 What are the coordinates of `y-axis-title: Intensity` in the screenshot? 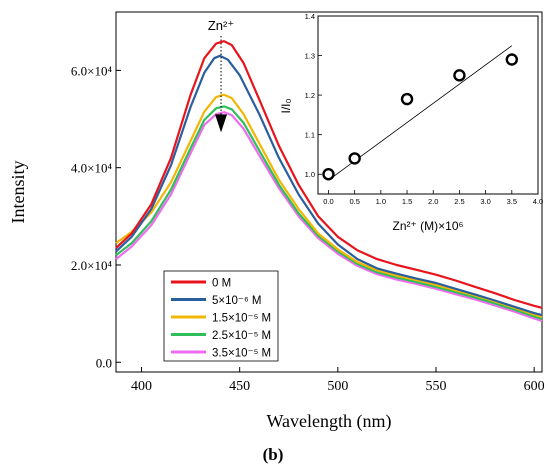 It's located at (18, 192).